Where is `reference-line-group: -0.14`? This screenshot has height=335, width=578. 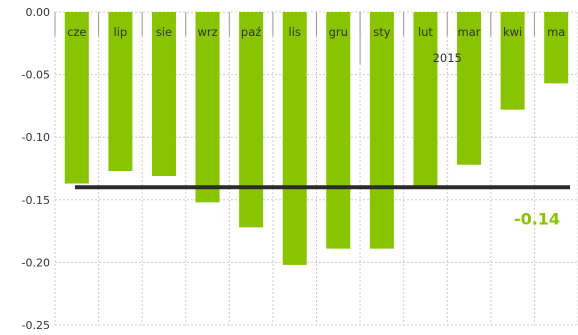
reference-line-group: -0.14 is located at coordinates (322, 206).